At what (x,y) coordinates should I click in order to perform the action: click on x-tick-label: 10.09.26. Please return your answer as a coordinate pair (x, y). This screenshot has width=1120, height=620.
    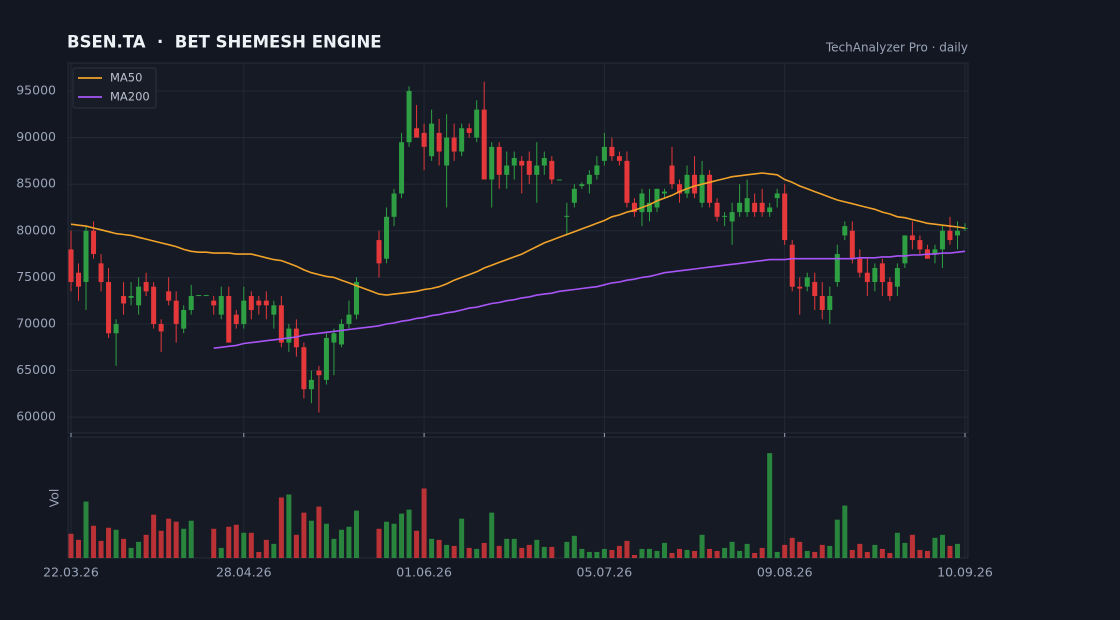
    Looking at the image, I should click on (965, 572).